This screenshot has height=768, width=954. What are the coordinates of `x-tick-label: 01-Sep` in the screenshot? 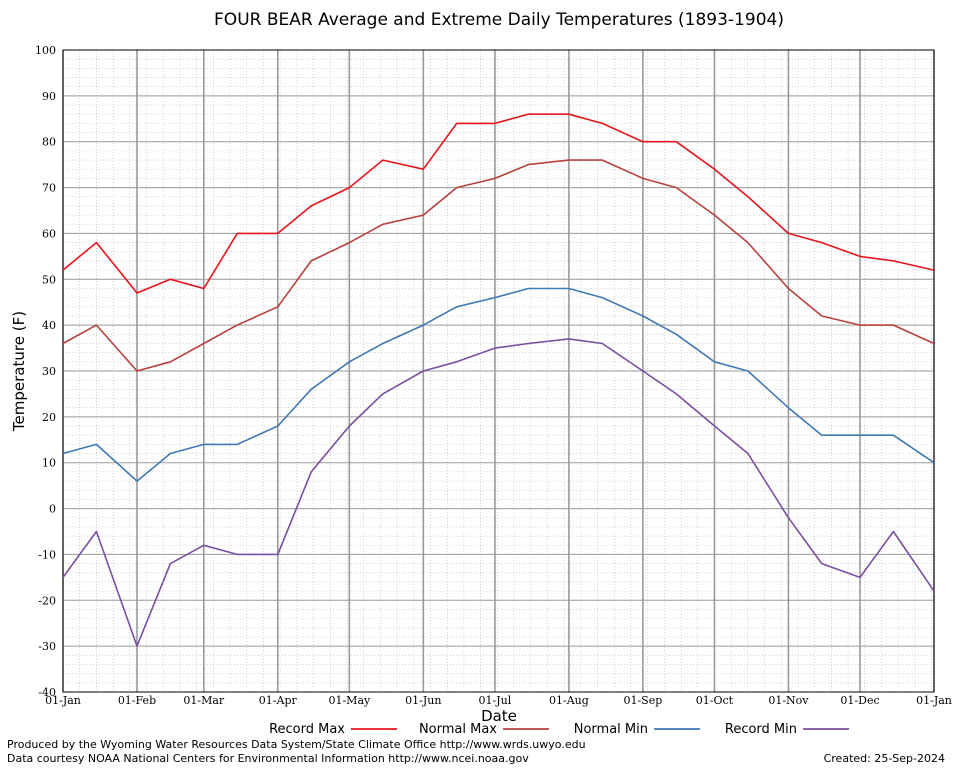 It's located at (642, 700).